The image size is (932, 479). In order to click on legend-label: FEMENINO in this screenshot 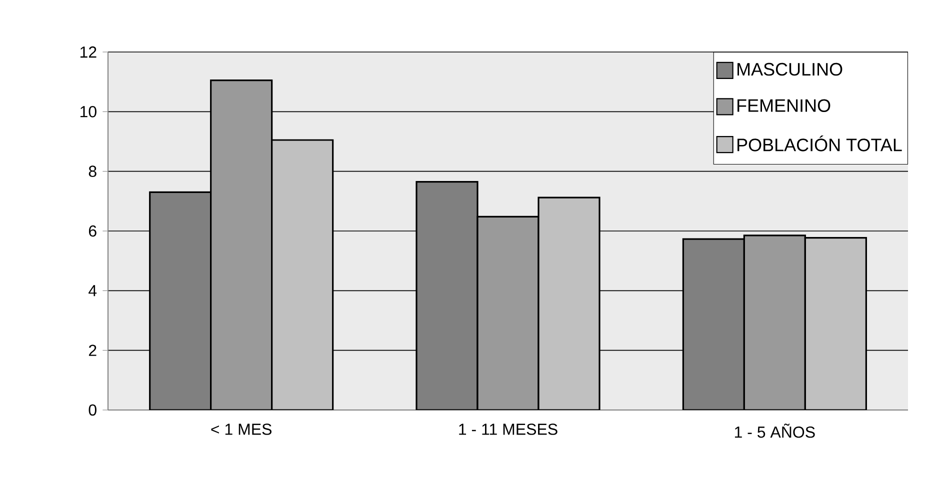, I will do `click(784, 105)`.